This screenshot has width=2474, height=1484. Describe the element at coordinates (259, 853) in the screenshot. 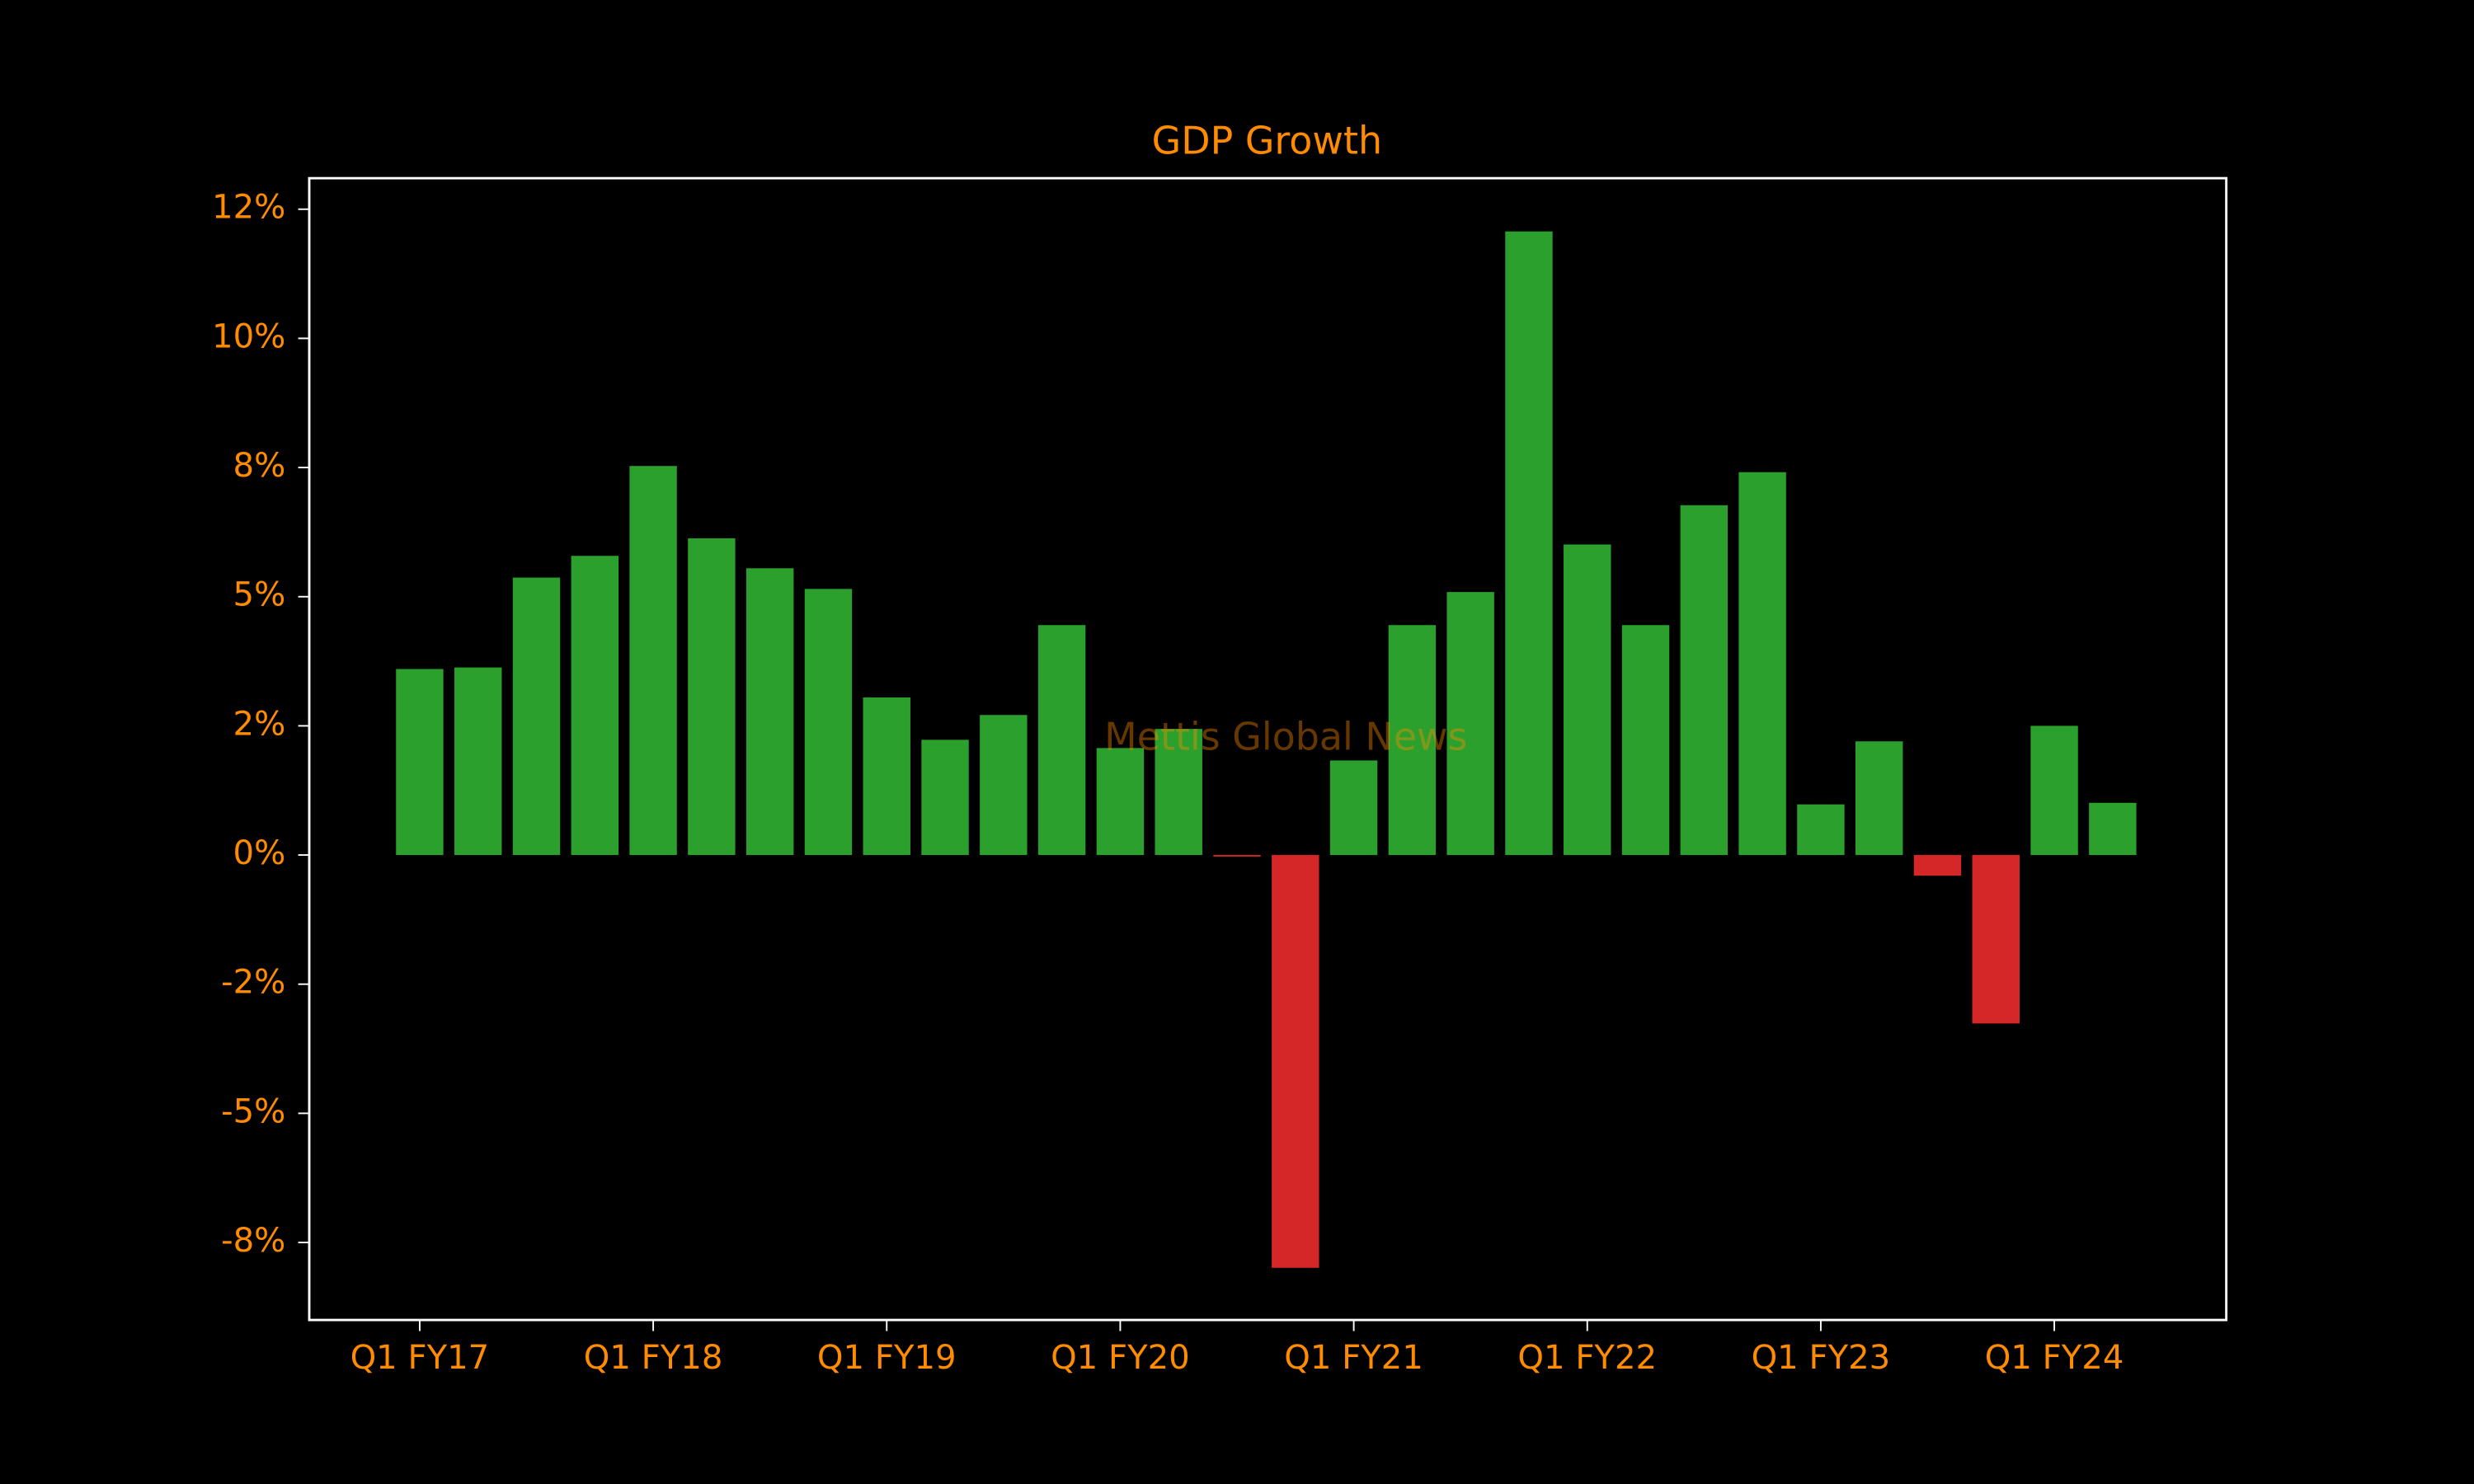

I see `y-tick-label: 0%` at that location.